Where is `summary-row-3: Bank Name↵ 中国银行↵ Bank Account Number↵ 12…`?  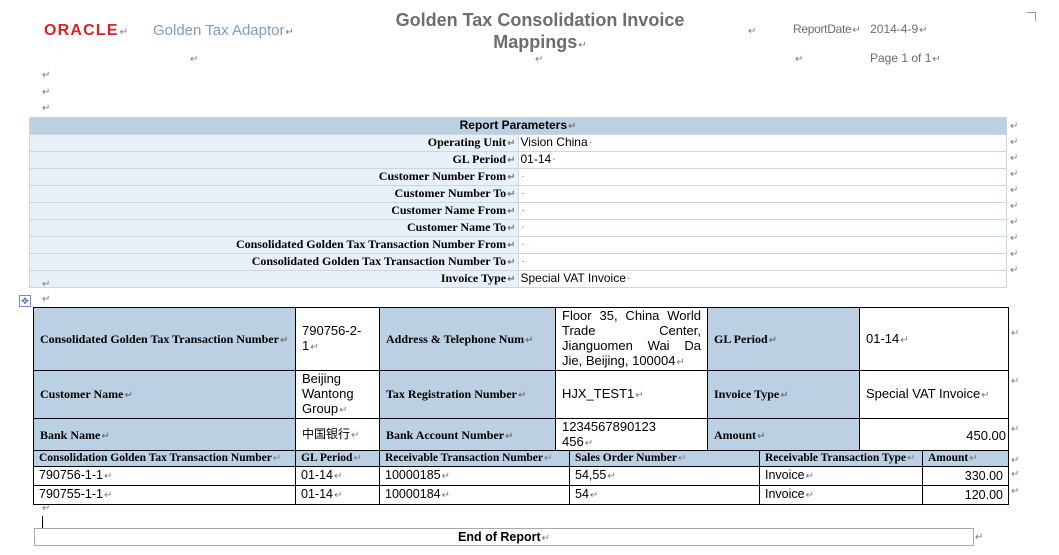
summary-row-3: Bank Name↵ 中国银行↵ Bank Account Number↵ 12… is located at coordinates (521, 435).